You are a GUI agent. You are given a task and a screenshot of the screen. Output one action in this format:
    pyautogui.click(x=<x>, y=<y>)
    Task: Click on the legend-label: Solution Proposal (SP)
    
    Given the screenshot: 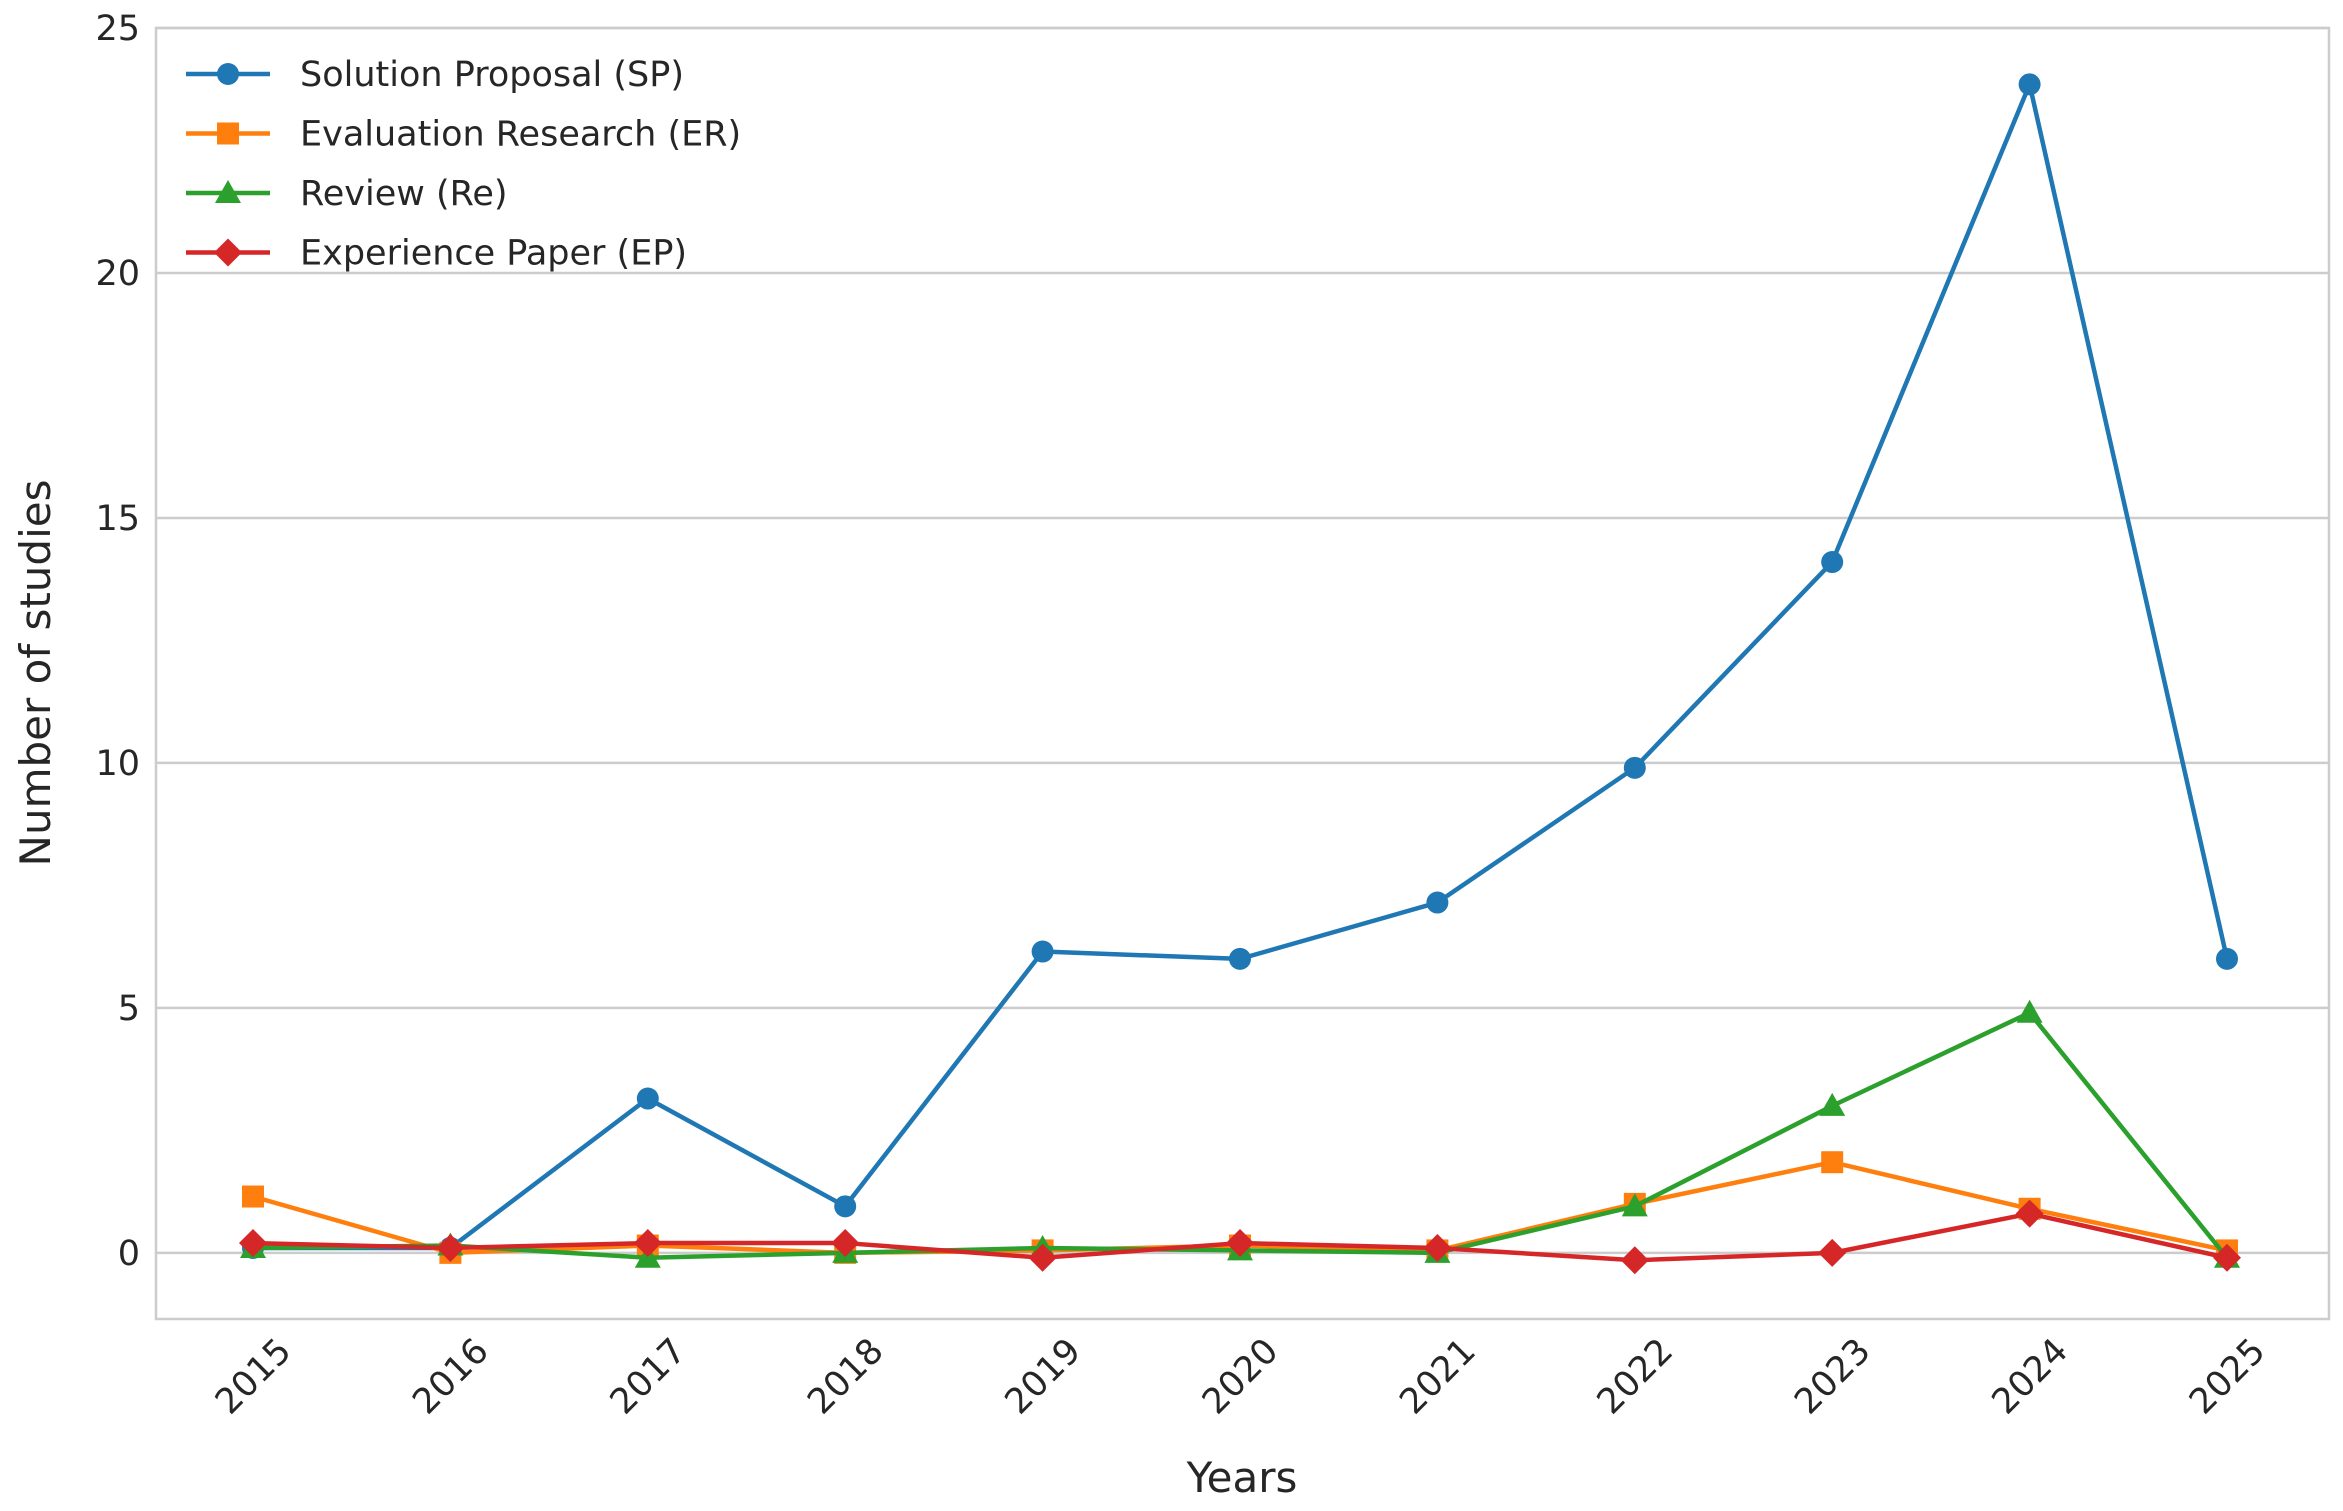 What is the action you would take?
    pyautogui.click(x=492, y=75)
    